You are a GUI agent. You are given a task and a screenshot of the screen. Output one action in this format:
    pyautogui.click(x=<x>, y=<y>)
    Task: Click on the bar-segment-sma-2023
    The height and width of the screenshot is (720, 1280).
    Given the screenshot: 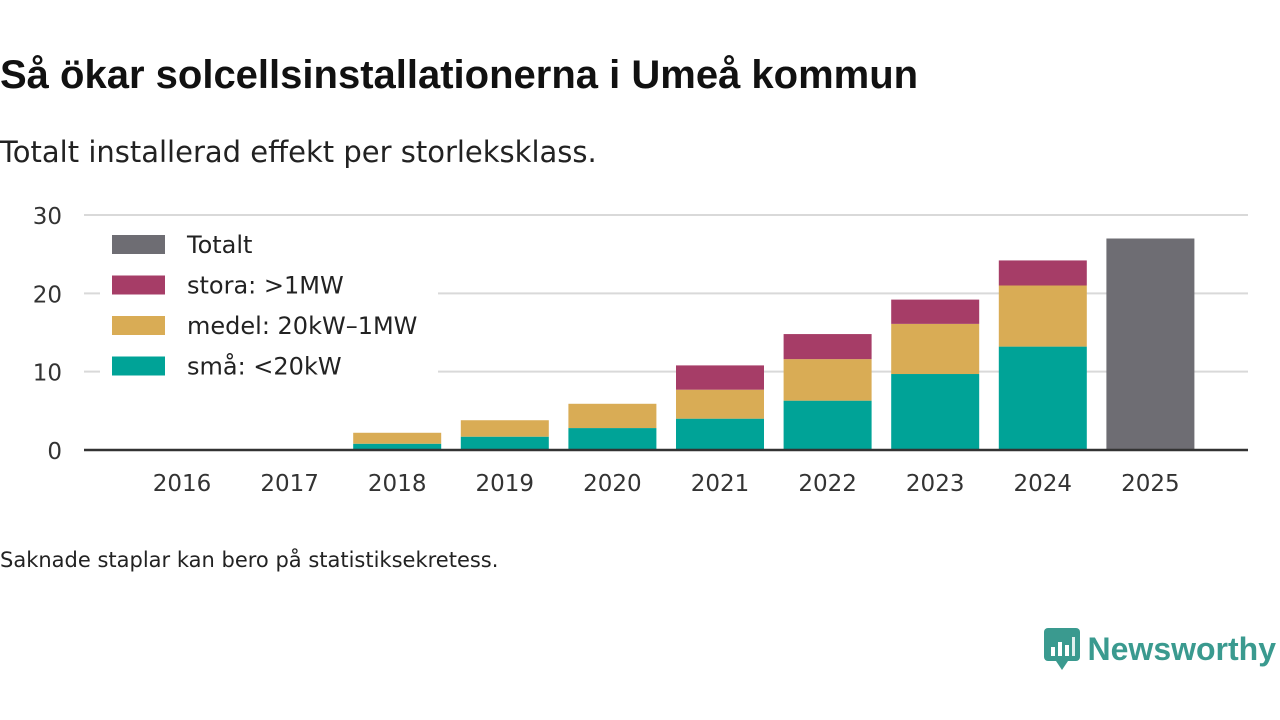 What is the action you would take?
    pyautogui.click(x=935, y=412)
    